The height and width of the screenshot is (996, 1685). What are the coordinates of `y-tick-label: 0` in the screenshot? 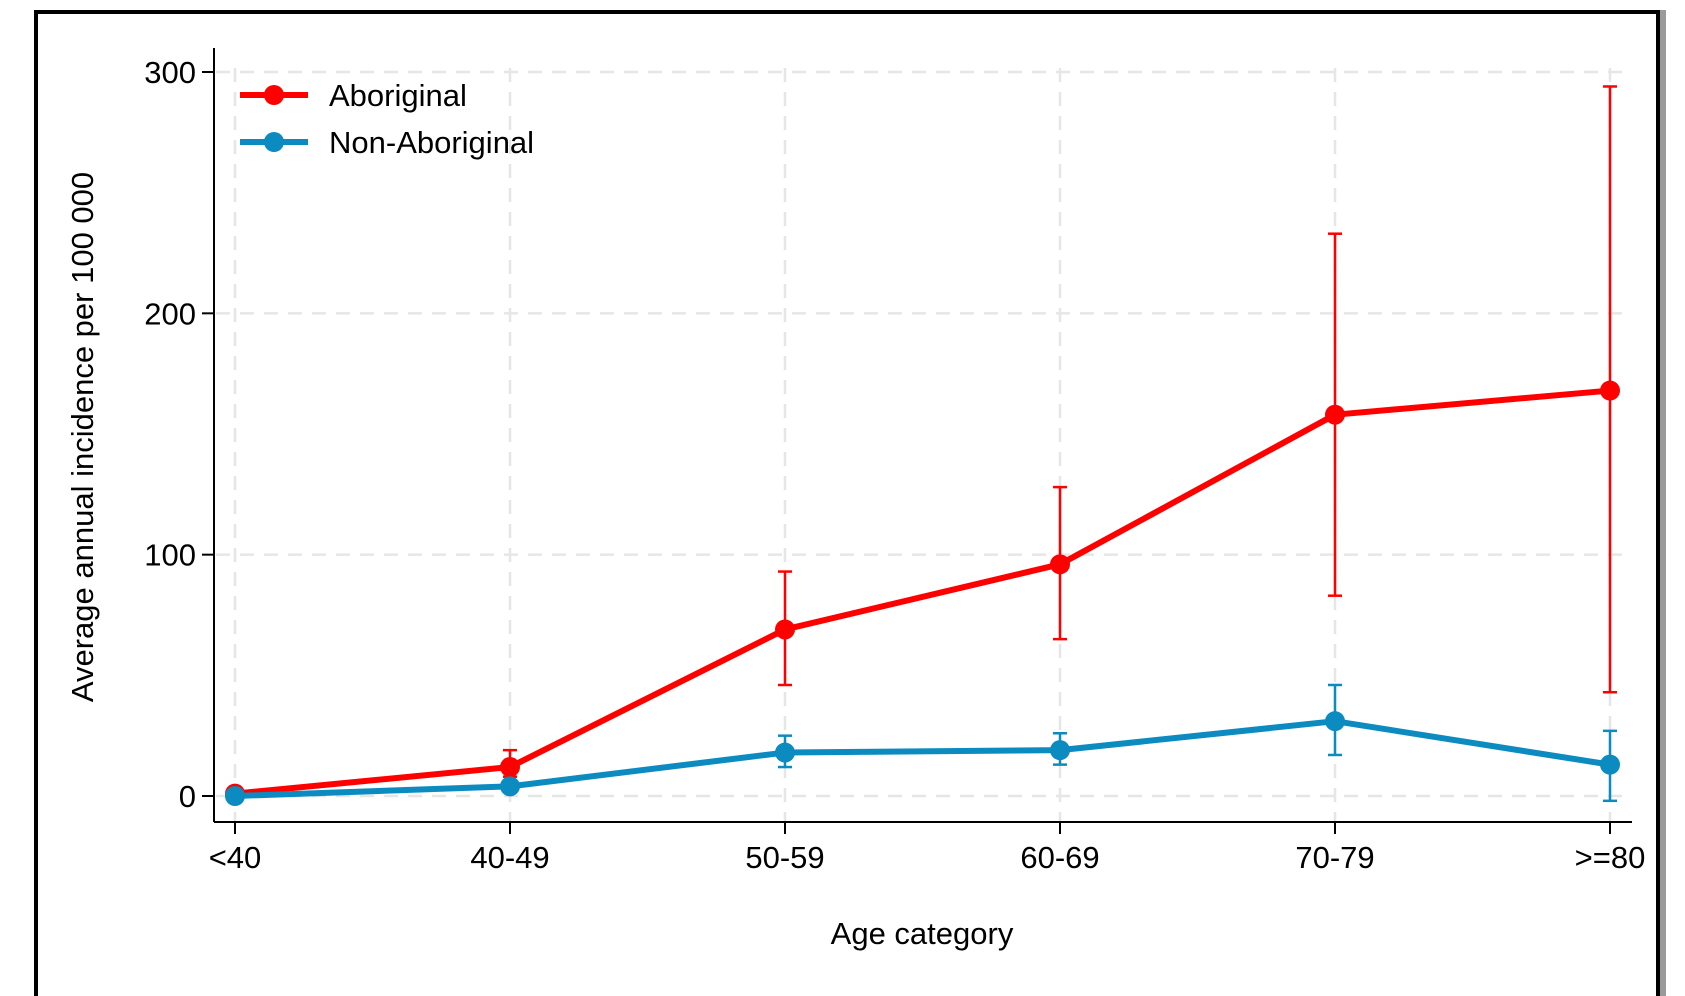 It's located at (187, 796).